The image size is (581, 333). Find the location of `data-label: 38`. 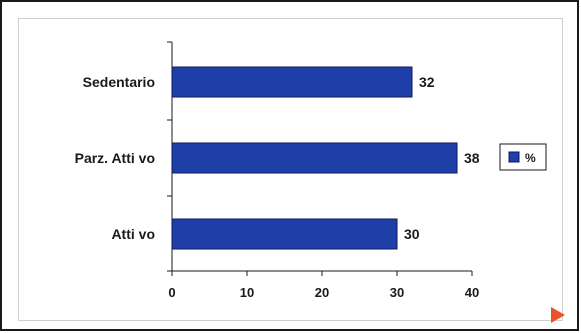

data-label: 38 is located at coordinates (472, 158).